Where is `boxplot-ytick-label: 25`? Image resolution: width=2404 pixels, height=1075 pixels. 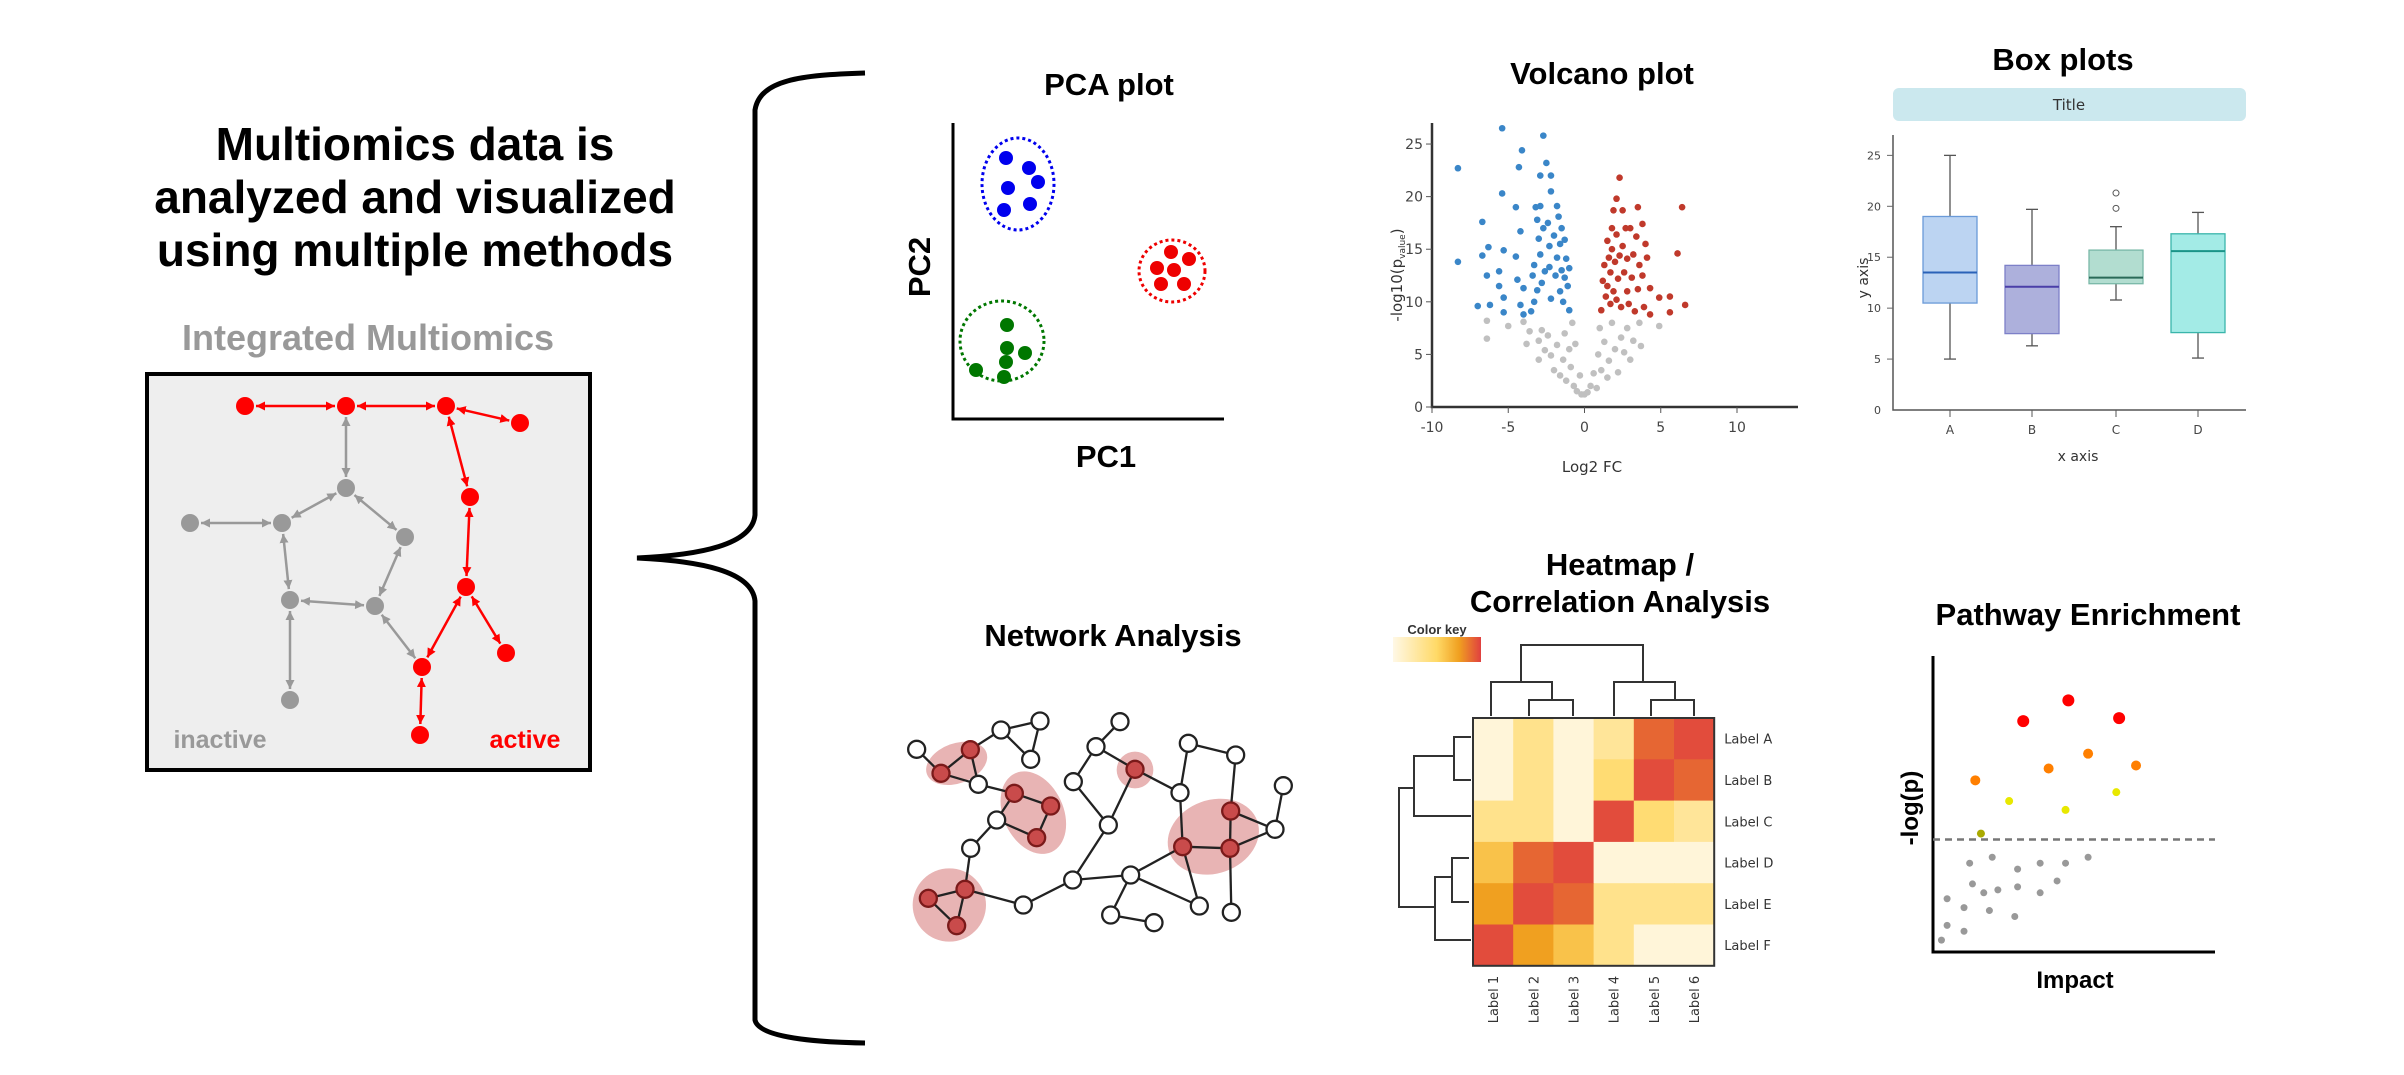 boxplot-ytick-label: 25 is located at coordinates (1874, 155).